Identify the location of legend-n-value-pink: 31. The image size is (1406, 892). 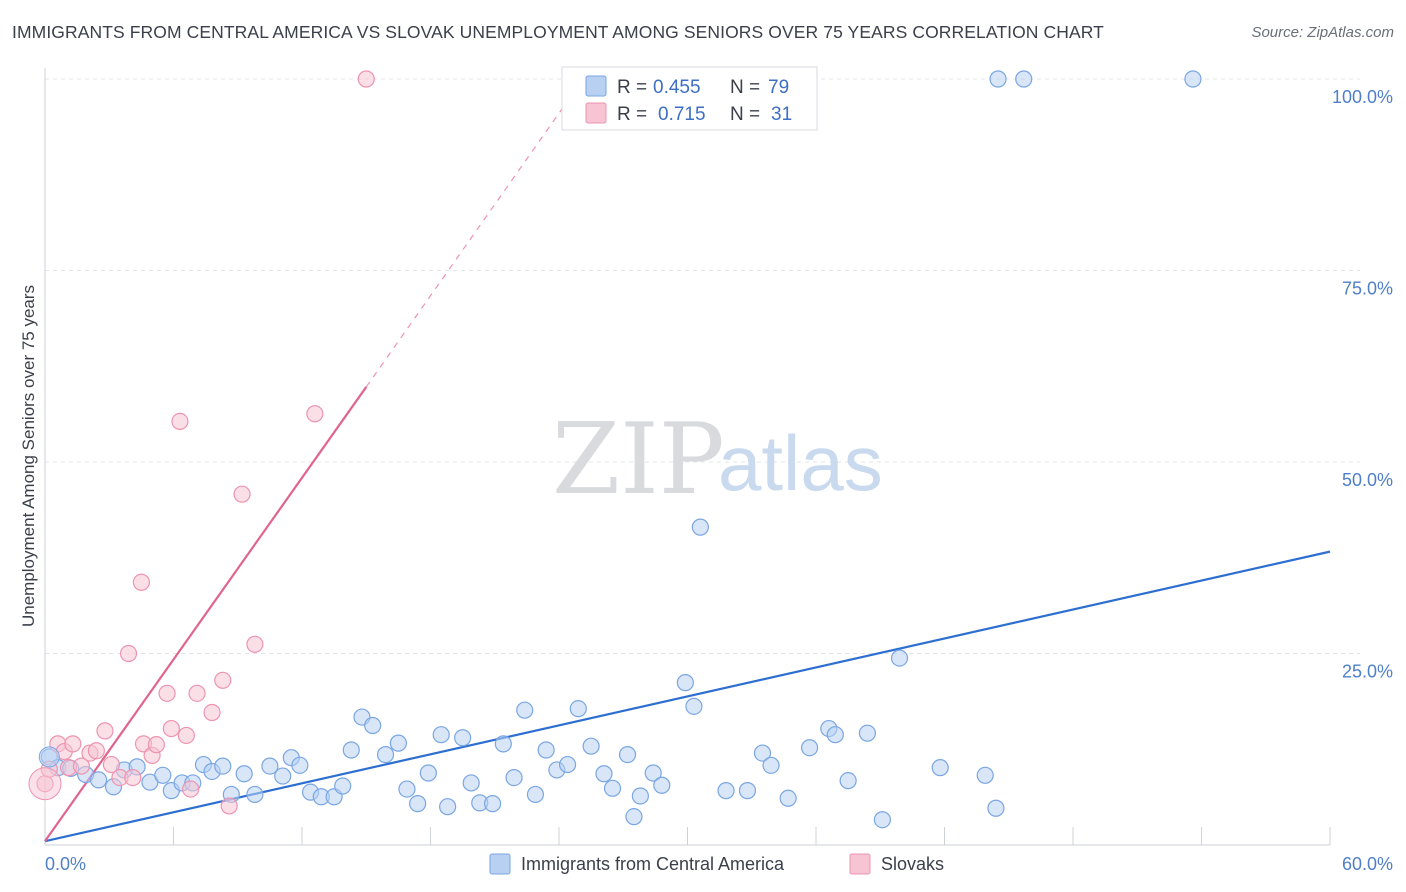
(781, 114).